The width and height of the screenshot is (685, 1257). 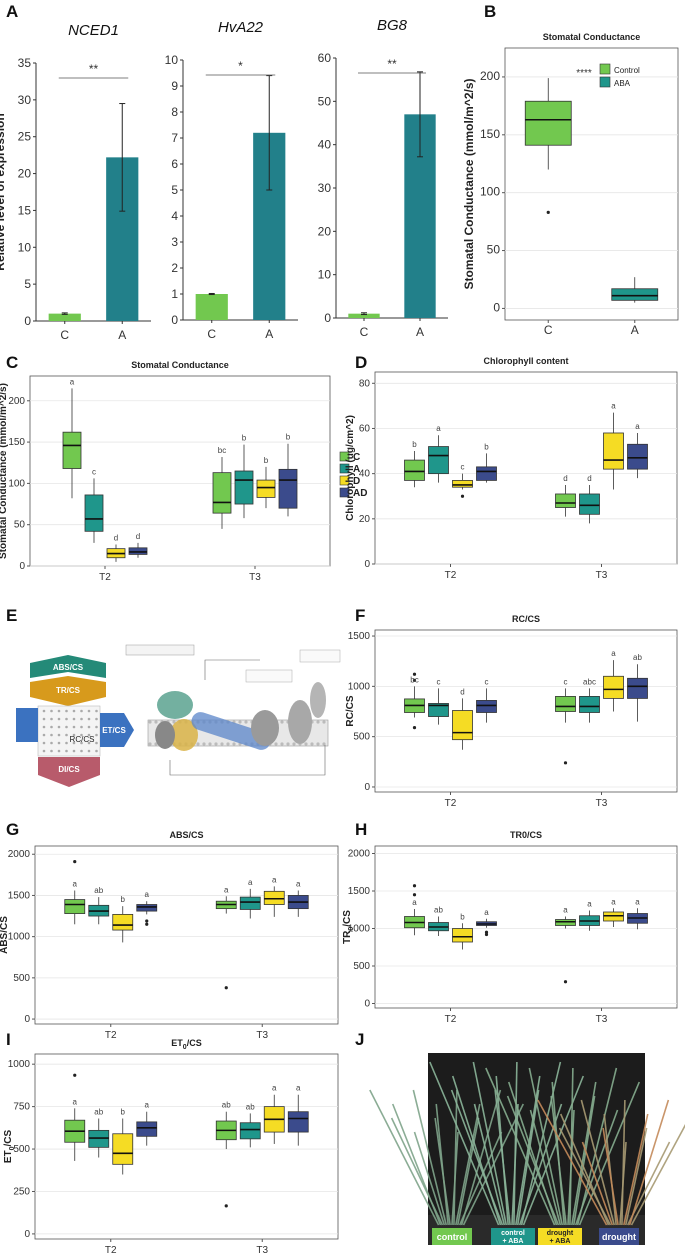 I want to click on y-tick-label: 100, so click(x=16, y=483).